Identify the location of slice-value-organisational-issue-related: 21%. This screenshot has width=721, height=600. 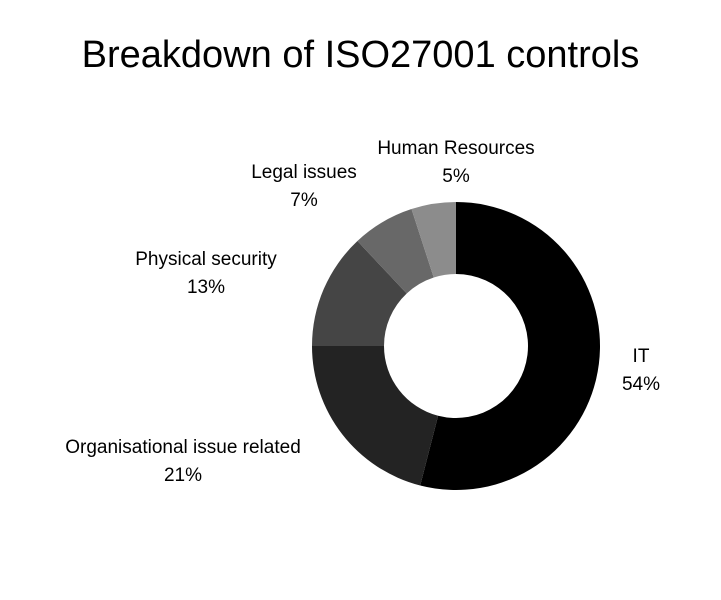
(183, 475).